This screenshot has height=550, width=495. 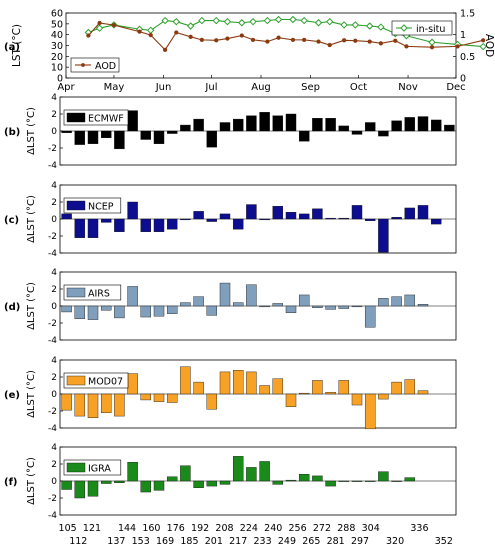 What do you see at coordinates (463, 35) in the screenshot?
I see `y2-tick-label: 1` at bounding box center [463, 35].